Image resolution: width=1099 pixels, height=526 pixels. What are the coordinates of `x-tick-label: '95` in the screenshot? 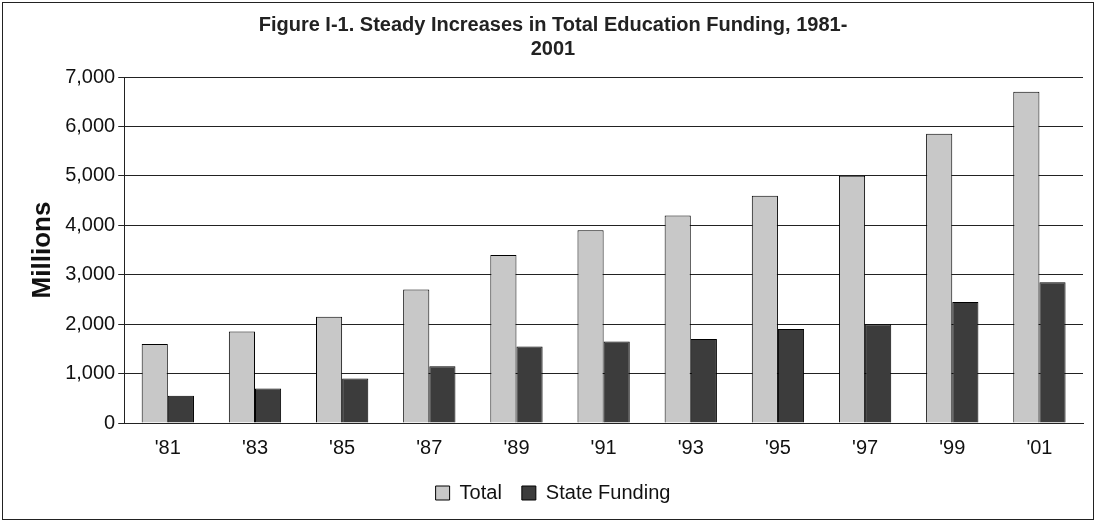 It's located at (777, 446).